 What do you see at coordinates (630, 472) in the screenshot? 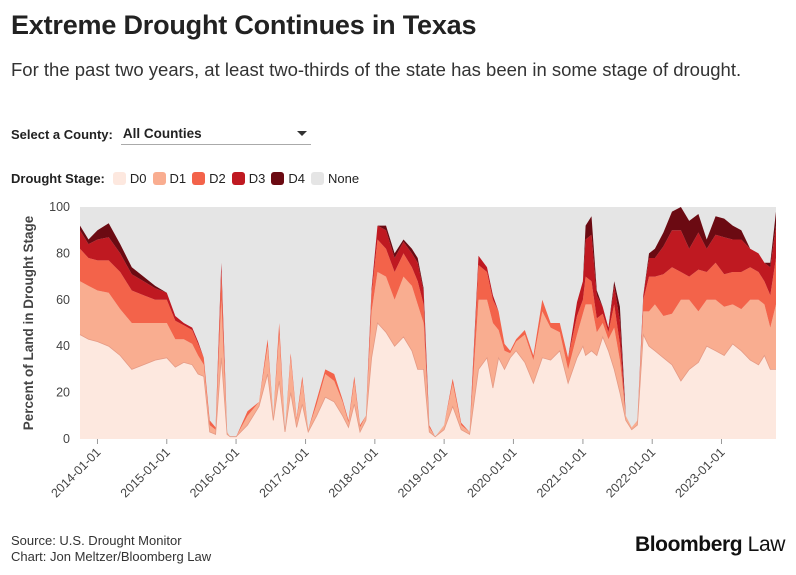
I see `x-tick-label: 2022-01-01` at bounding box center [630, 472].